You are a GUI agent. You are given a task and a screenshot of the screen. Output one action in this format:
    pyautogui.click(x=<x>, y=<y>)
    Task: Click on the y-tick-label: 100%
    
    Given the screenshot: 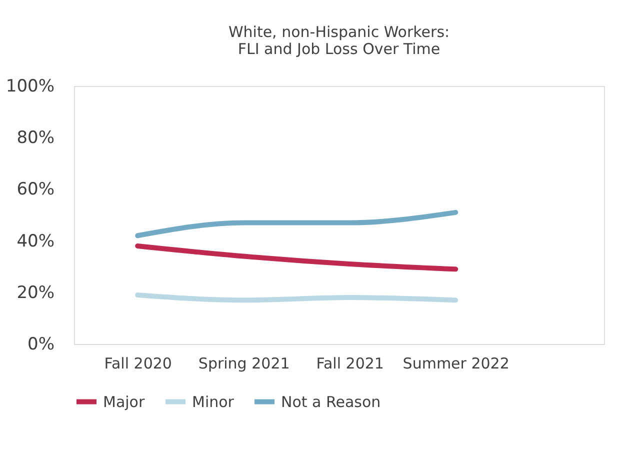 What is the action you would take?
    pyautogui.click(x=30, y=86)
    